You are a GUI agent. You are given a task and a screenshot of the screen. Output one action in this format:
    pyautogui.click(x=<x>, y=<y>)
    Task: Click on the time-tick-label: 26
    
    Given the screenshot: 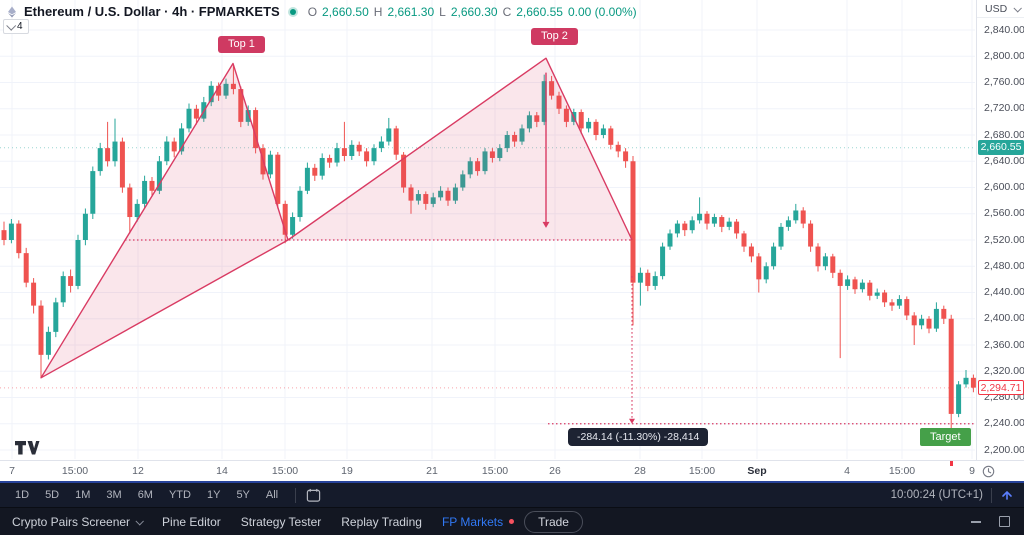 What is the action you would take?
    pyautogui.click(x=555, y=471)
    